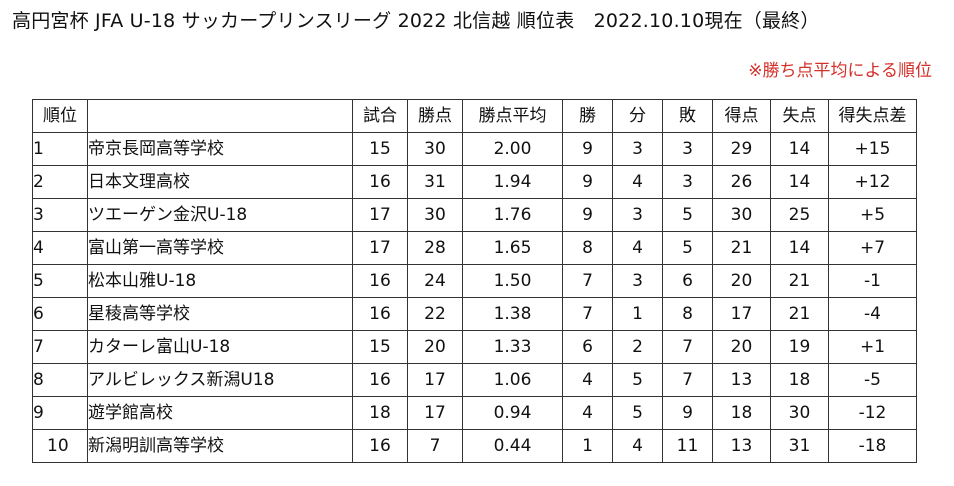 The height and width of the screenshot is (486, 954). I want to click on goal-difference-cell: -12, so click(872, 413).